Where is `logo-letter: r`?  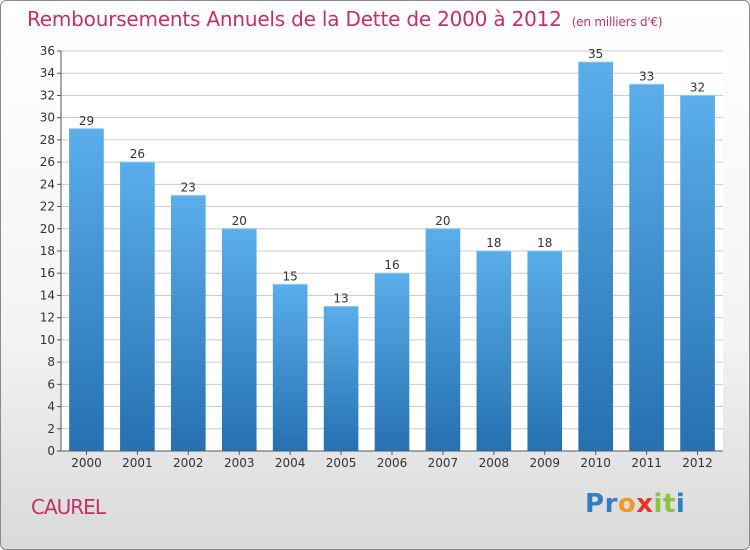
logo-letter: r is located at coordinates (611, 504).